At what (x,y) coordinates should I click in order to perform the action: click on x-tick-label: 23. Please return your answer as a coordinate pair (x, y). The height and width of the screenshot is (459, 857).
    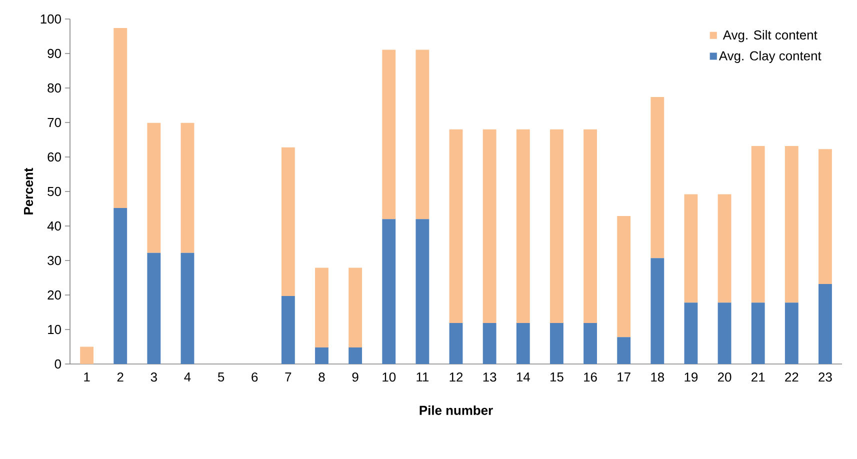
    Looking at the image, I should click on (825, 377).